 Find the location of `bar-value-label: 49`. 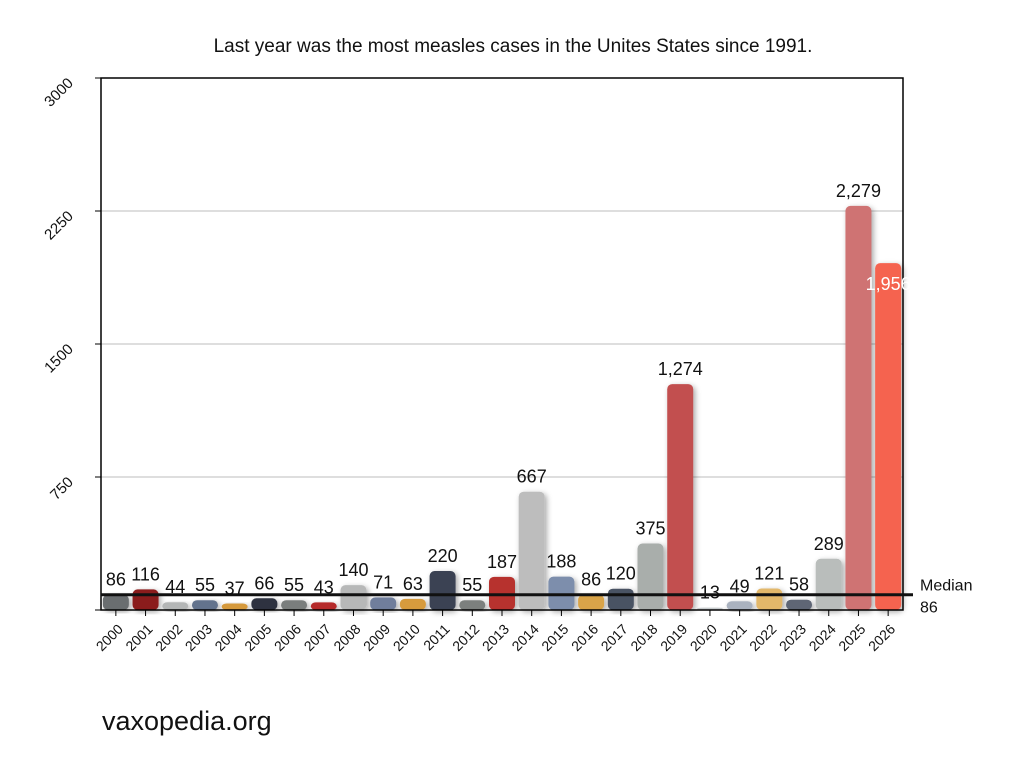

bar-value-label: 49 is located at coordinates (740, 586).